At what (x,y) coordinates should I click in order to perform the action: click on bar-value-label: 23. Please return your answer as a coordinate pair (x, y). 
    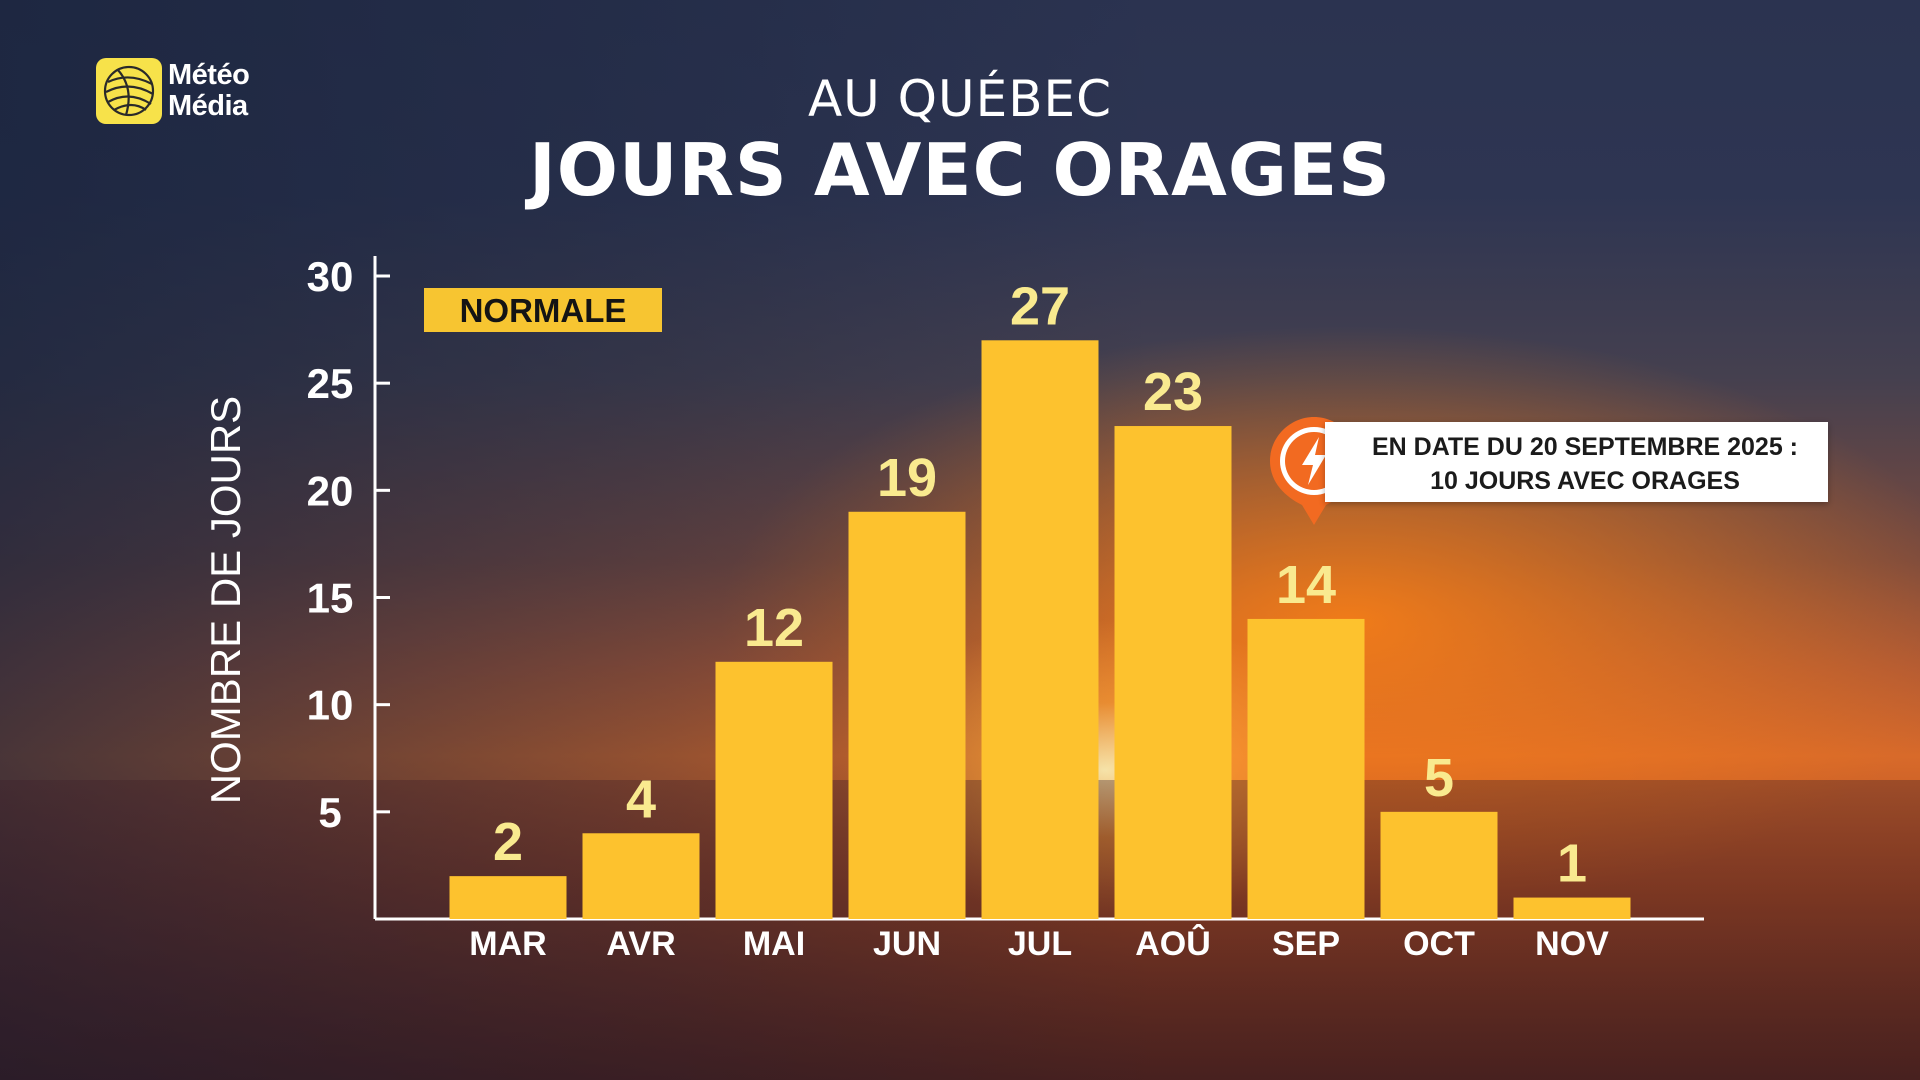
    Looking at the image, I should click on (1173, 392).